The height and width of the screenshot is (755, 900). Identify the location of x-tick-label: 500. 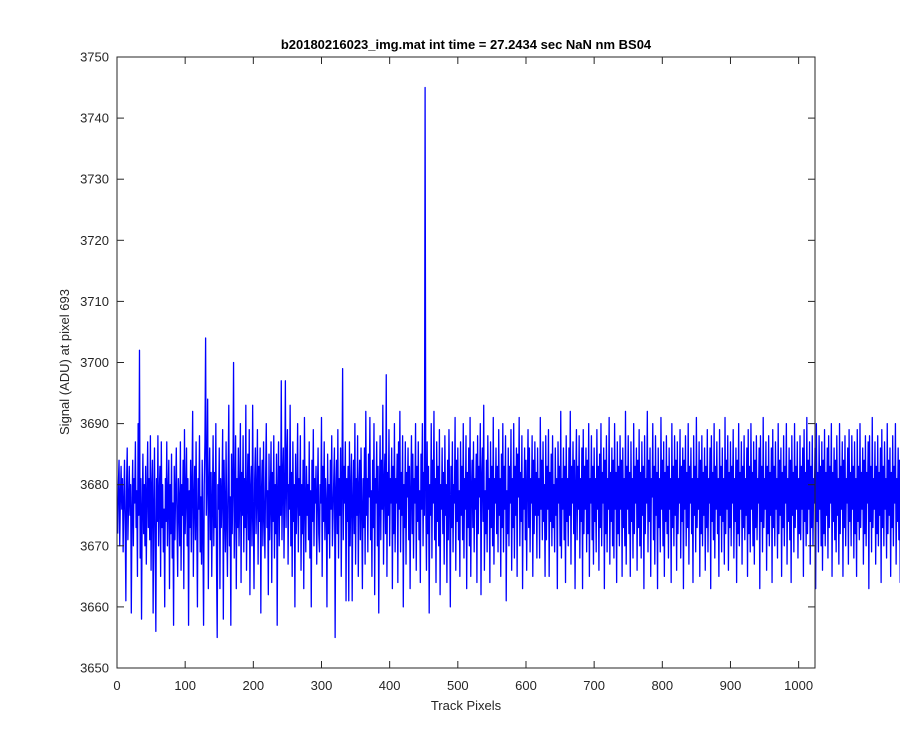
(458, 685).